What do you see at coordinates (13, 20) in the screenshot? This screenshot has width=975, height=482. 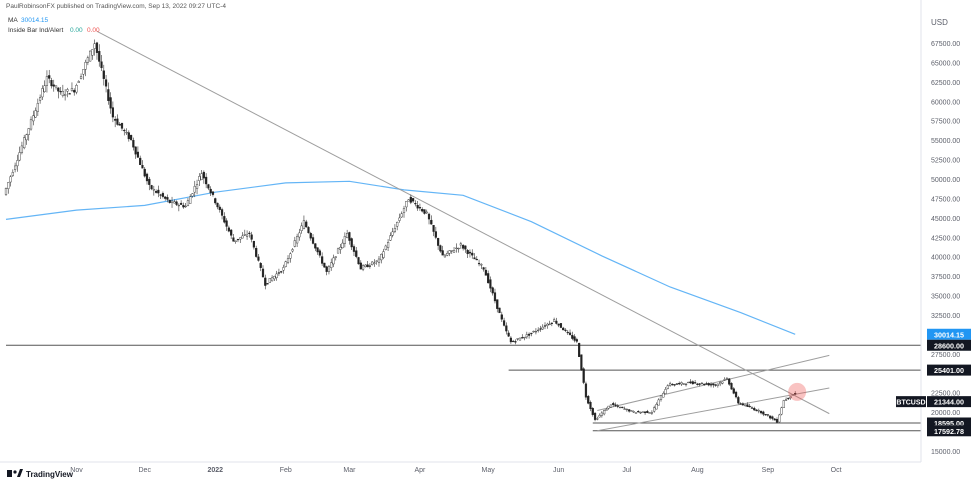 I see `ma-indicator-name: MA` at bounding box center [13, 20].